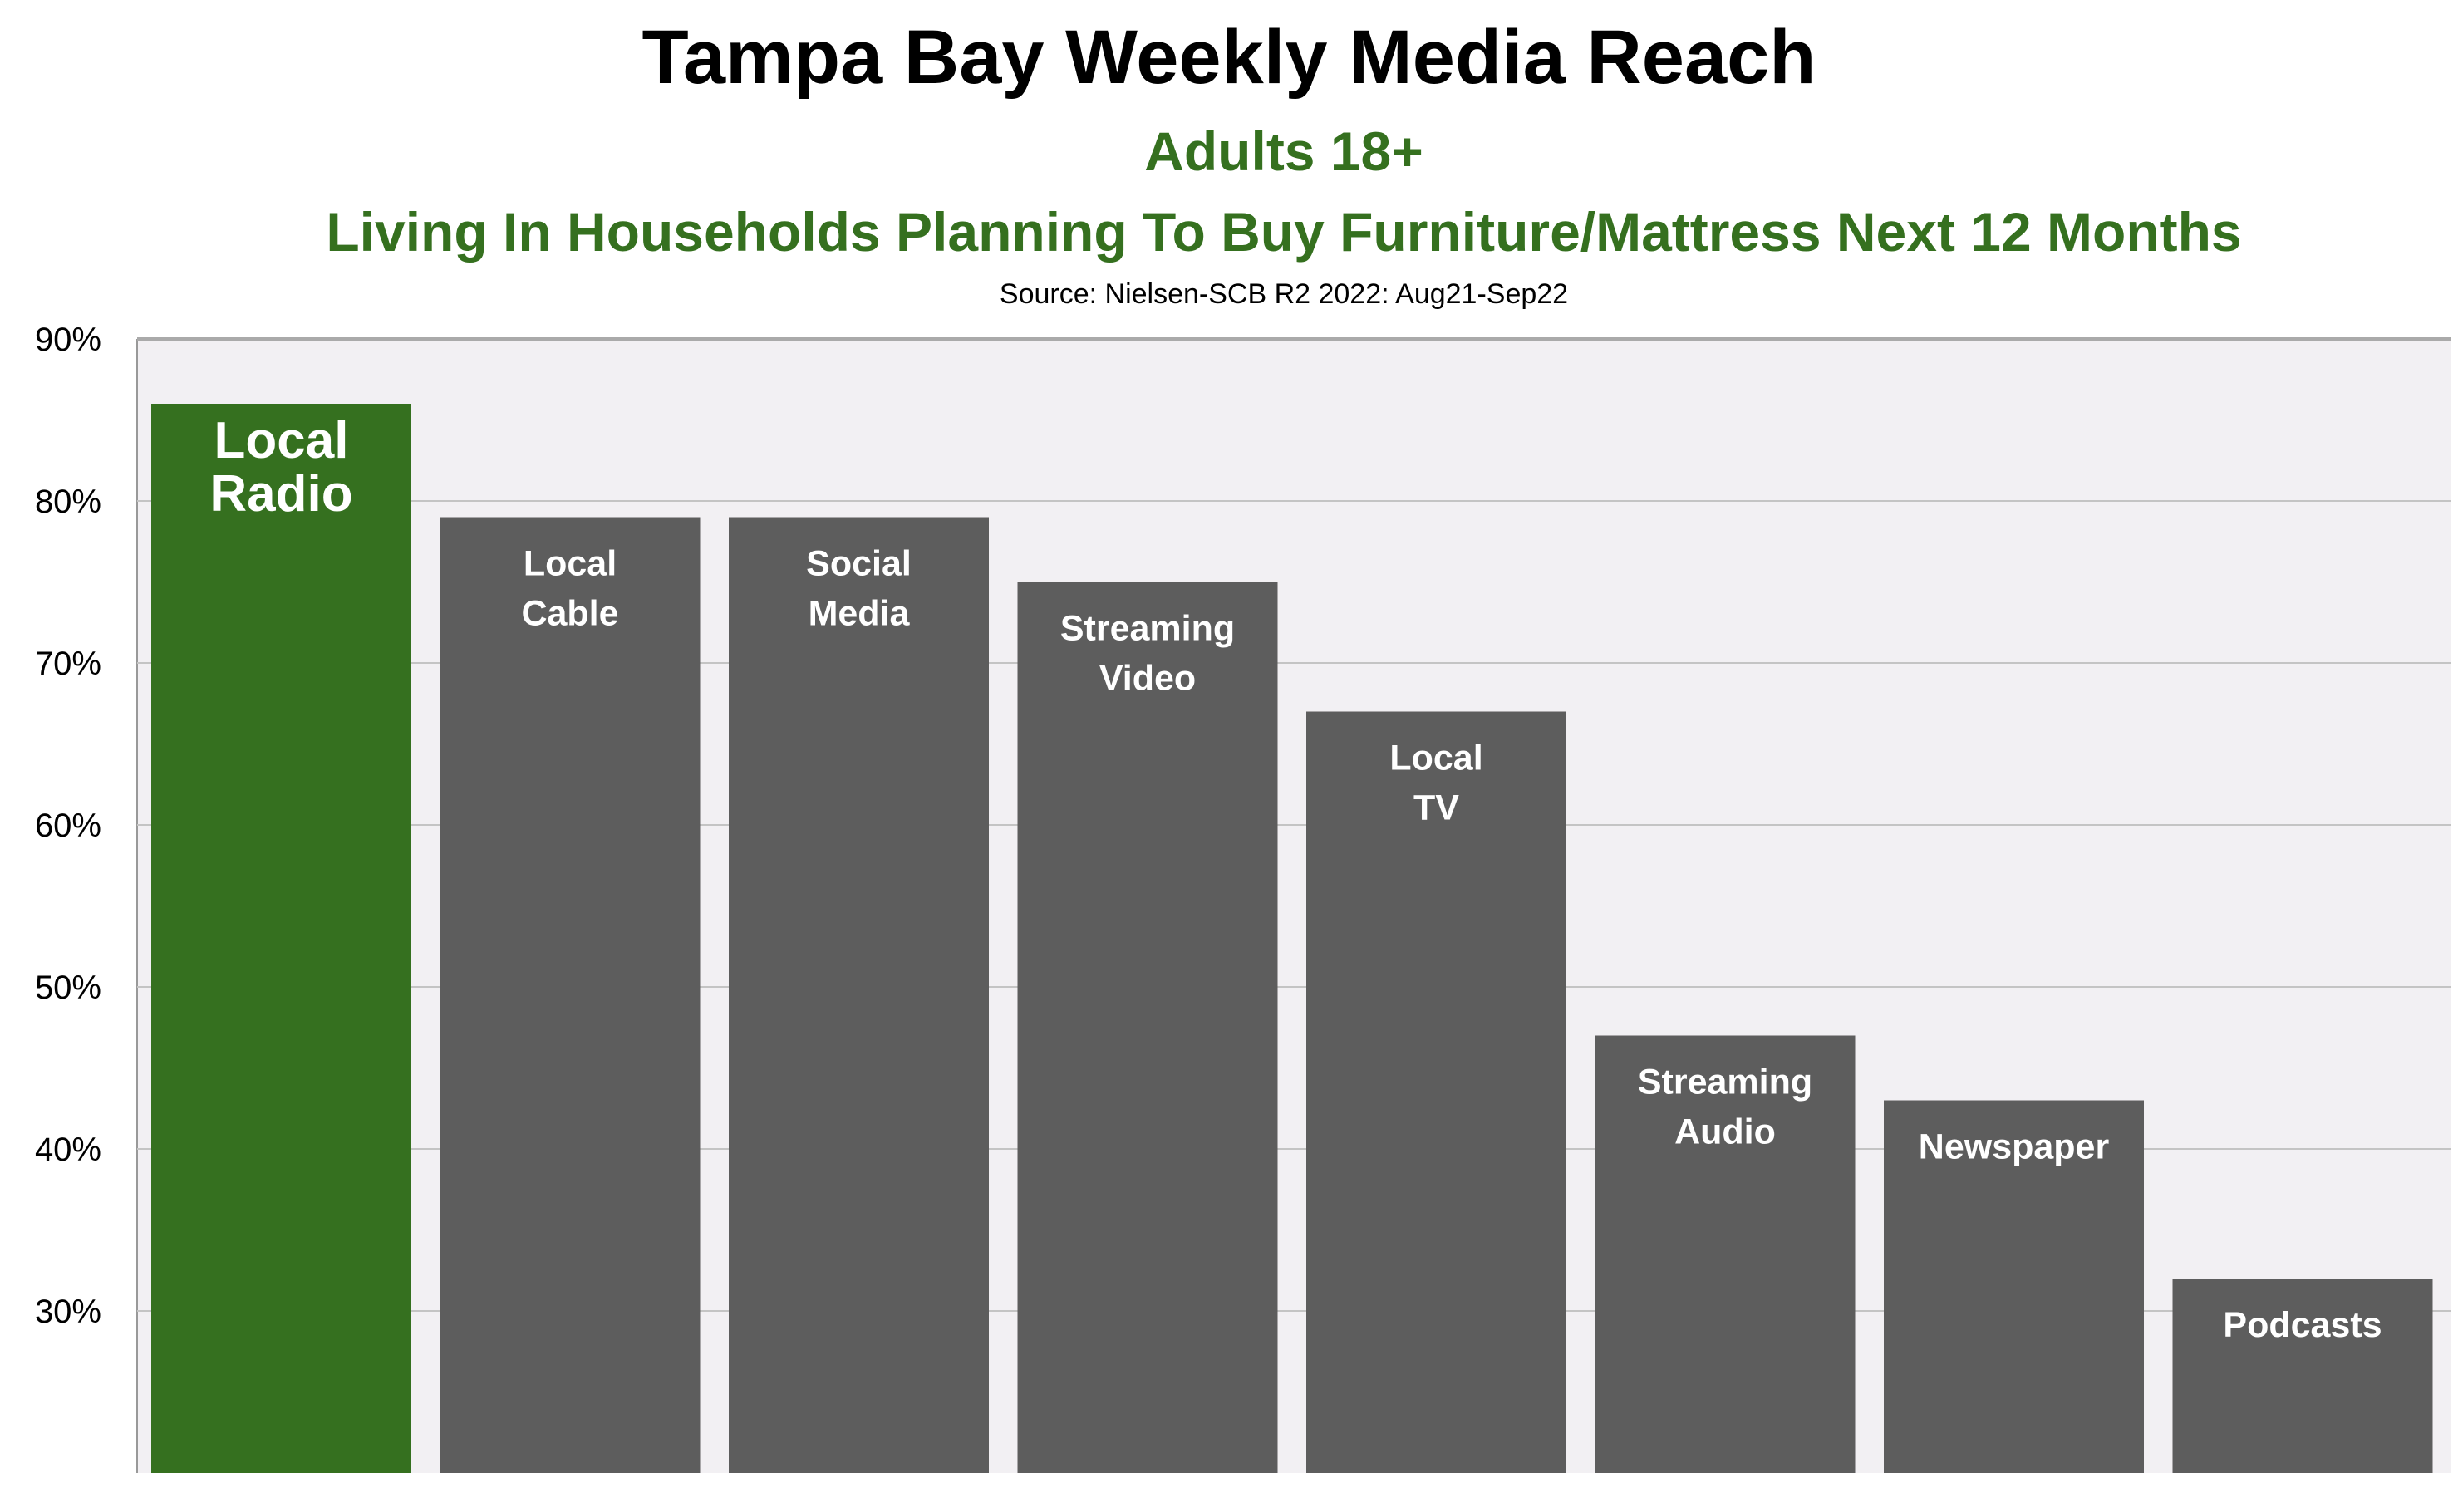 Image resolution: width=2458 pixels, height=1512 pixels. I want to click on bar-label: TV, so click(1436, 808).